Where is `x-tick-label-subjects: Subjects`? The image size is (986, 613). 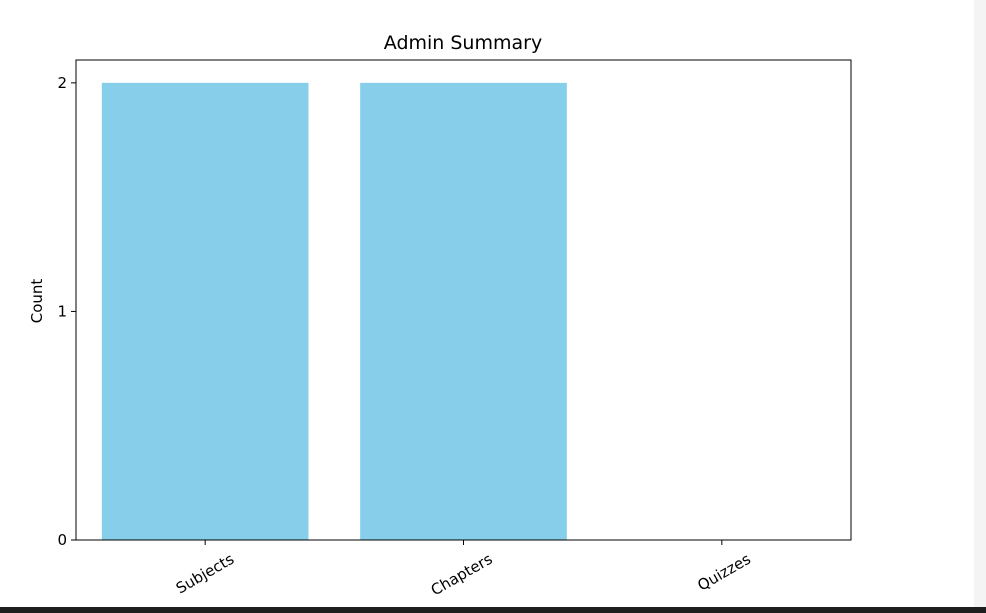 x-tick-label-subjects: Subjects is located at coordinates (205, 574).